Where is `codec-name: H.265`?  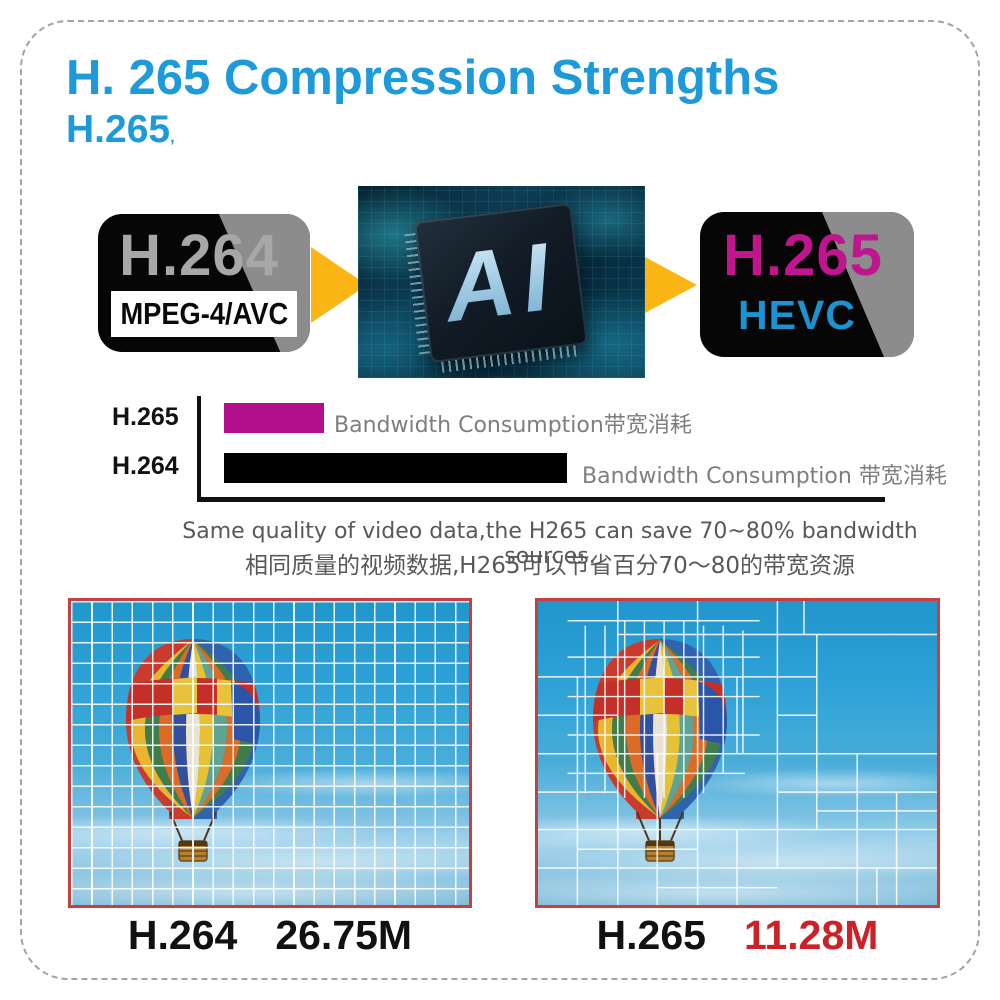
codec-name: H.265 is located at coordinates (651, 935).